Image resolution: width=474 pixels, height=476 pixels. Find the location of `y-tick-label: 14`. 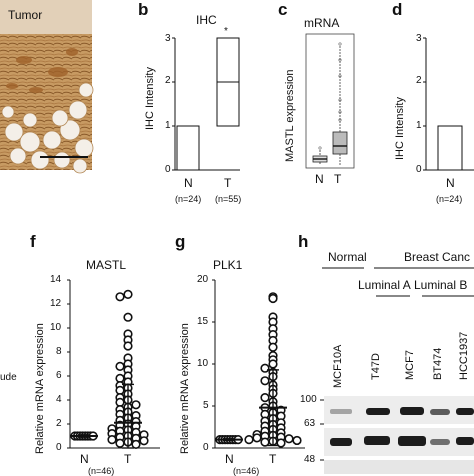

y-tick-label: 14 is located at coordinates (56, 279).